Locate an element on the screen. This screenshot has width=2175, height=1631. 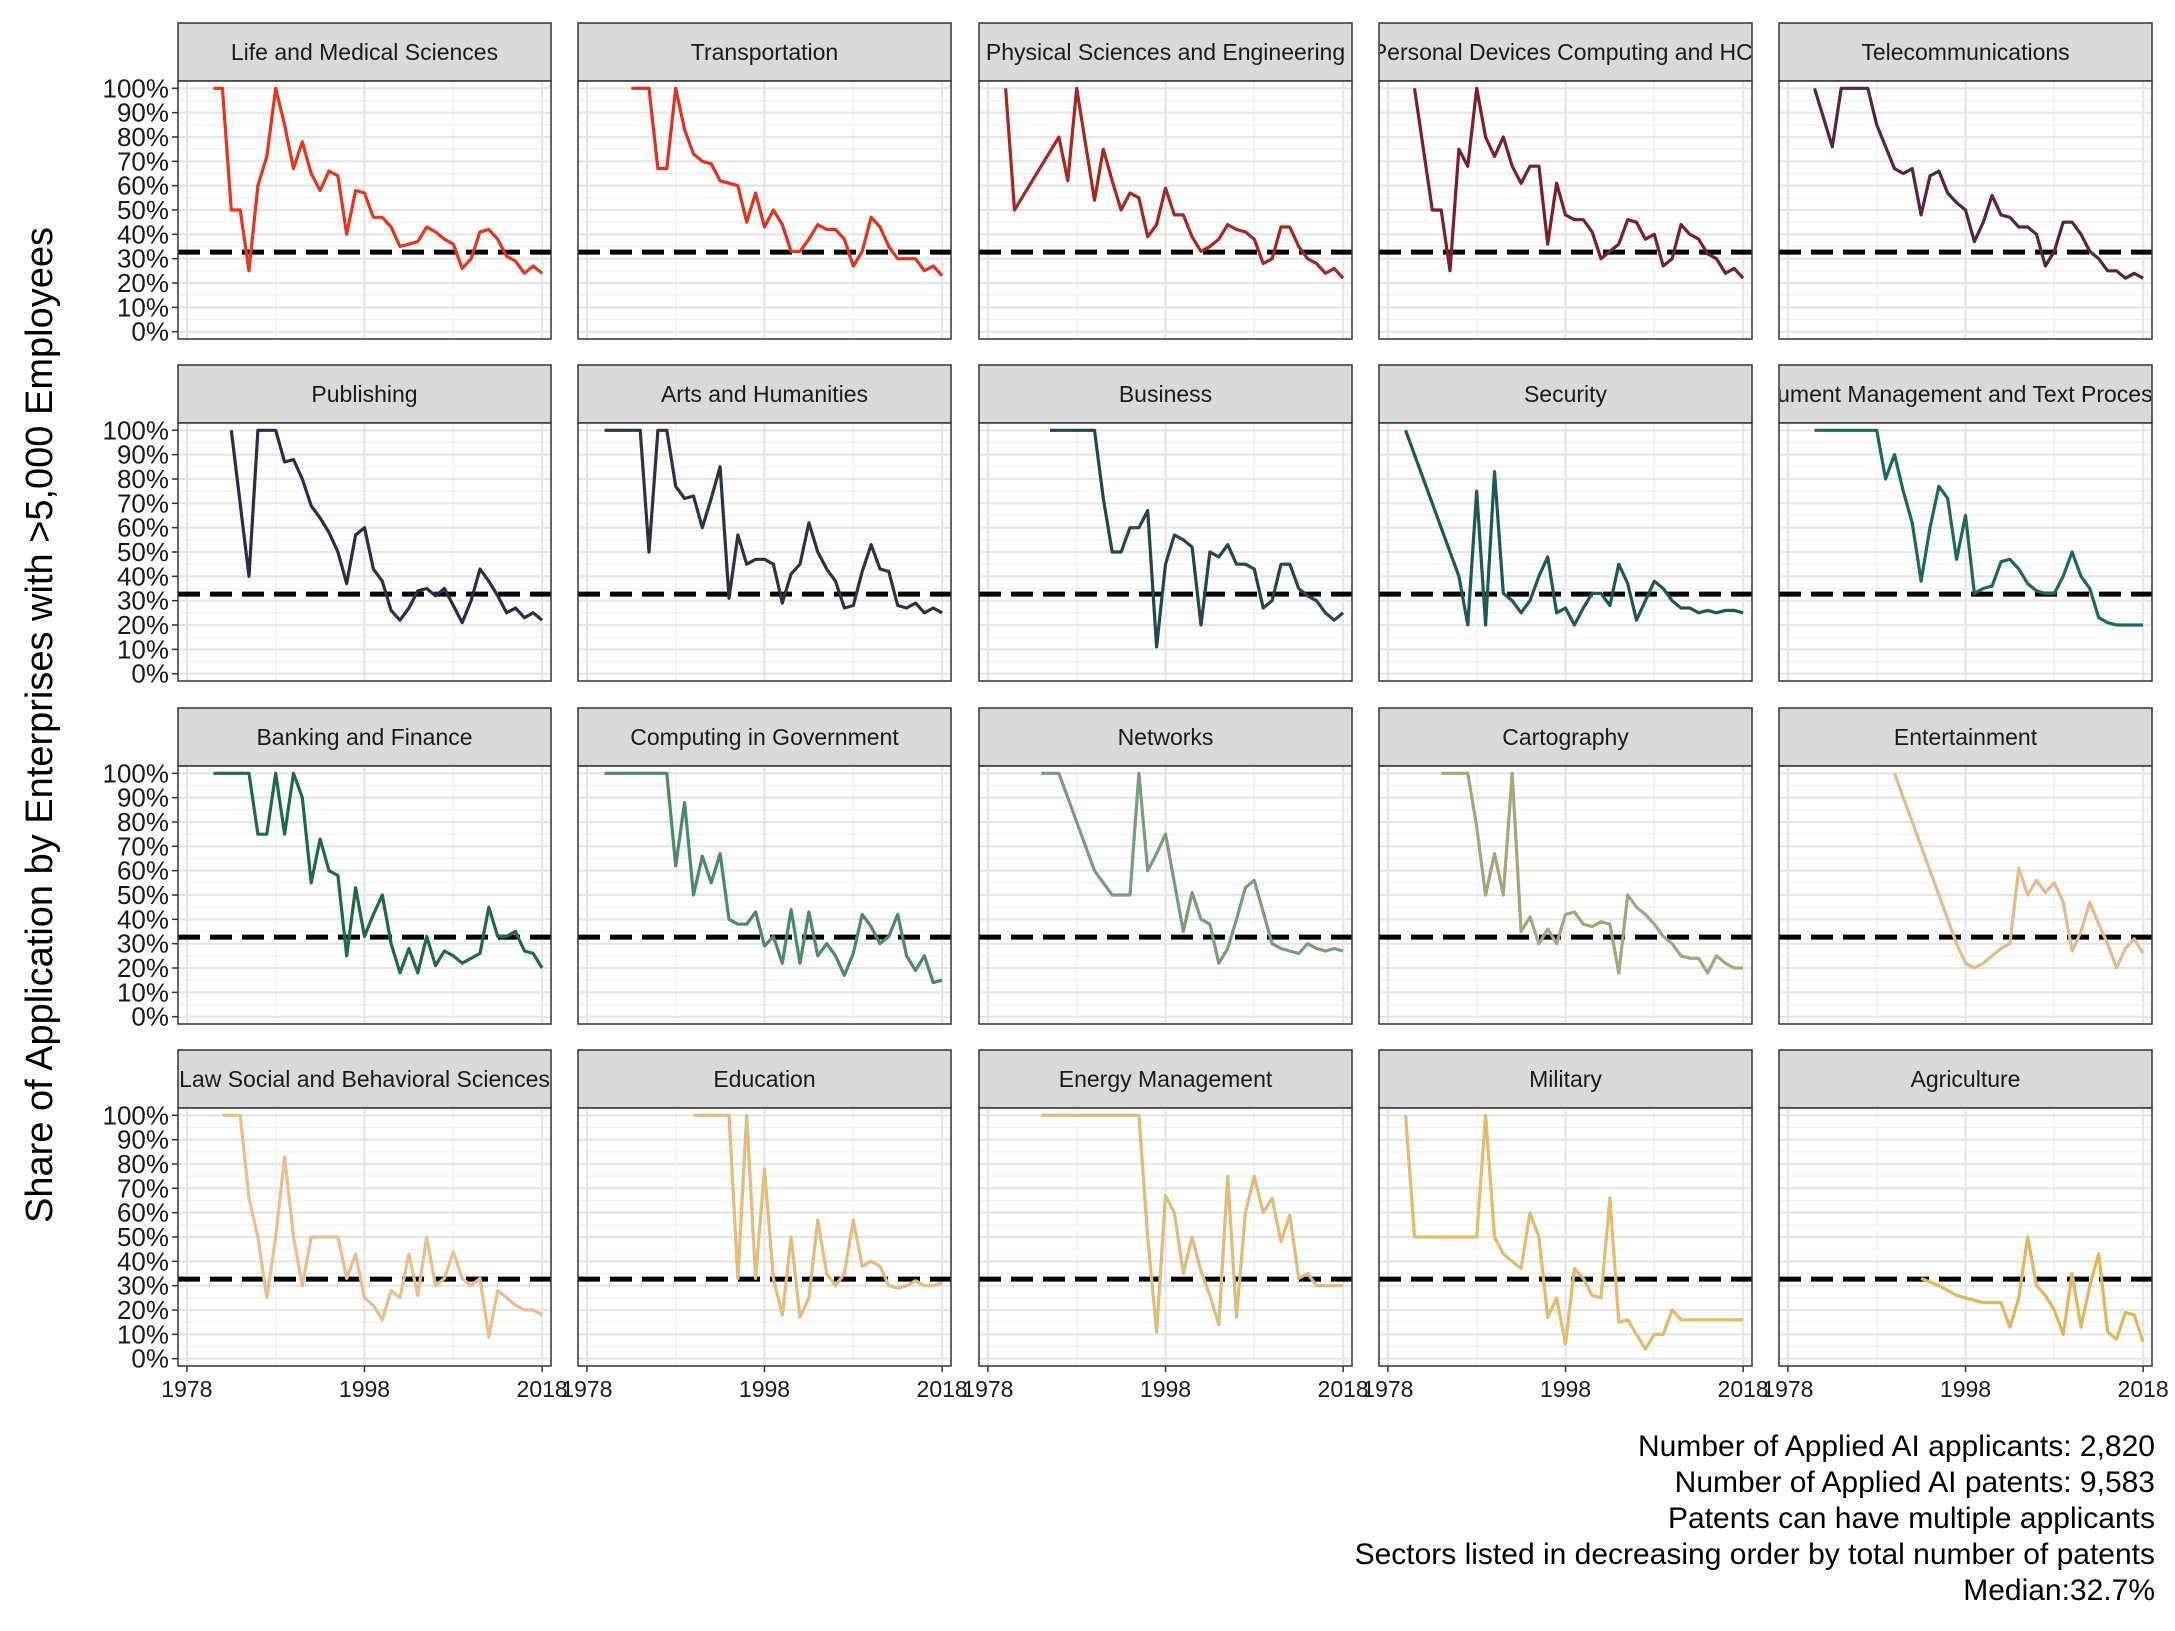
facet-strip-label: Computing in Government is located at coordinates (764, 737).